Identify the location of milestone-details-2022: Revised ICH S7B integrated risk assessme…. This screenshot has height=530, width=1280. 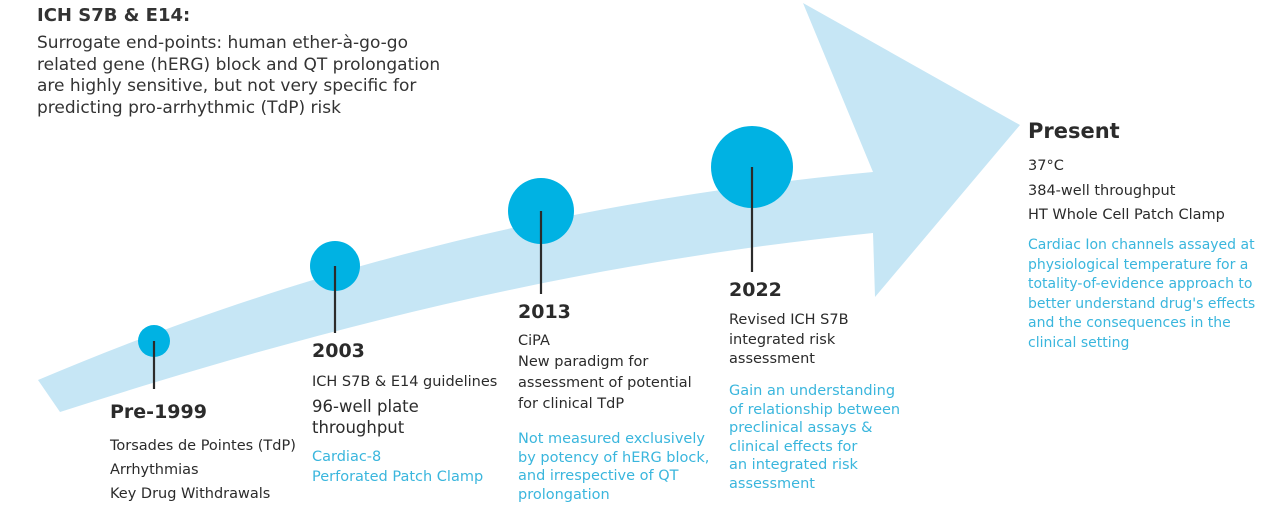
(789, 340).